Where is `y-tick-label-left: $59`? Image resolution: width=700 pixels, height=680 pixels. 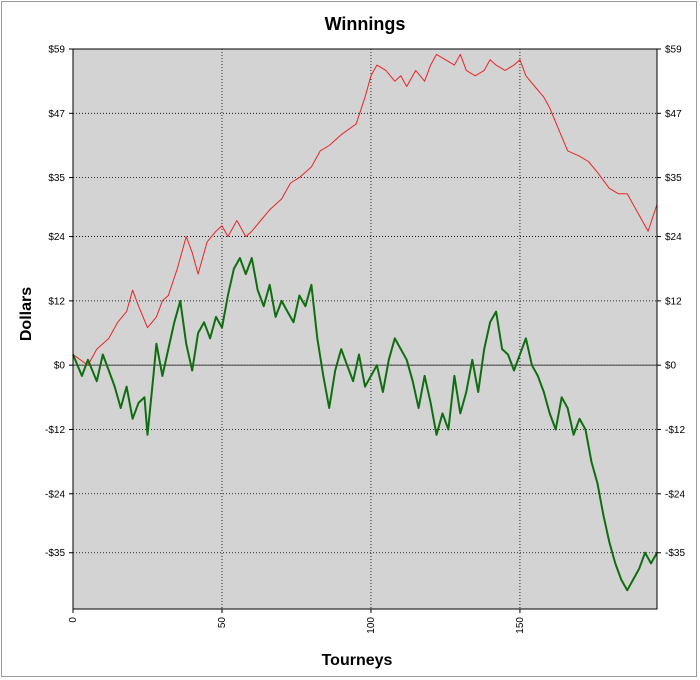
y-tick-label-left: $59 is located at coordinates (56, 50).